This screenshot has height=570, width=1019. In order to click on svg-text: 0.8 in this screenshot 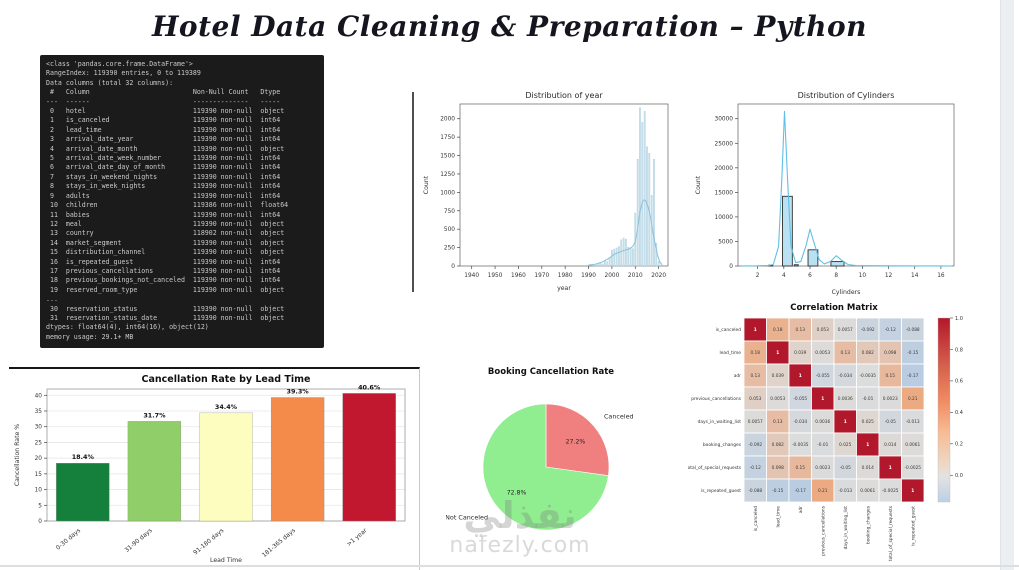, I will do `click(959, 350)`.